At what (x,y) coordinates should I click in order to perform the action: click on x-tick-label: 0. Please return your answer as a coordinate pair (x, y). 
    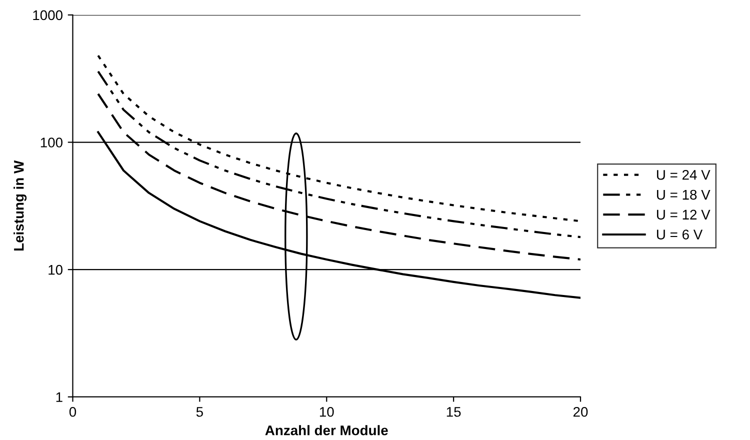
    Looking at the image, I should click on (72, 411).